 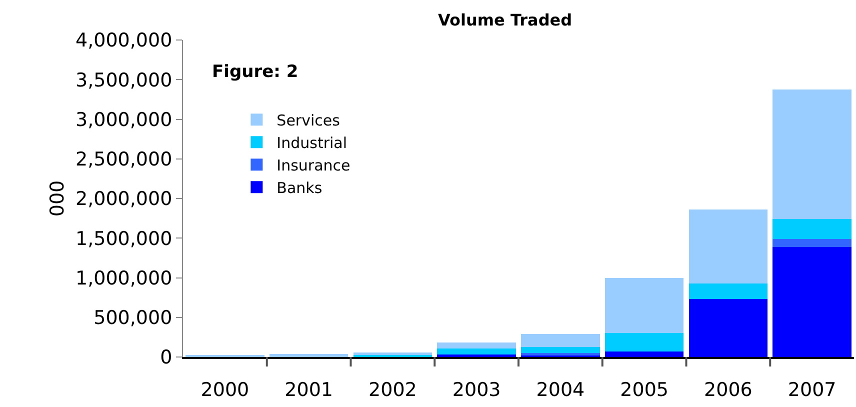 What do you see at coordinates (57, 198) in the screenshot?
I see `y-axis-title: 000` at bounding box center [57, 198].